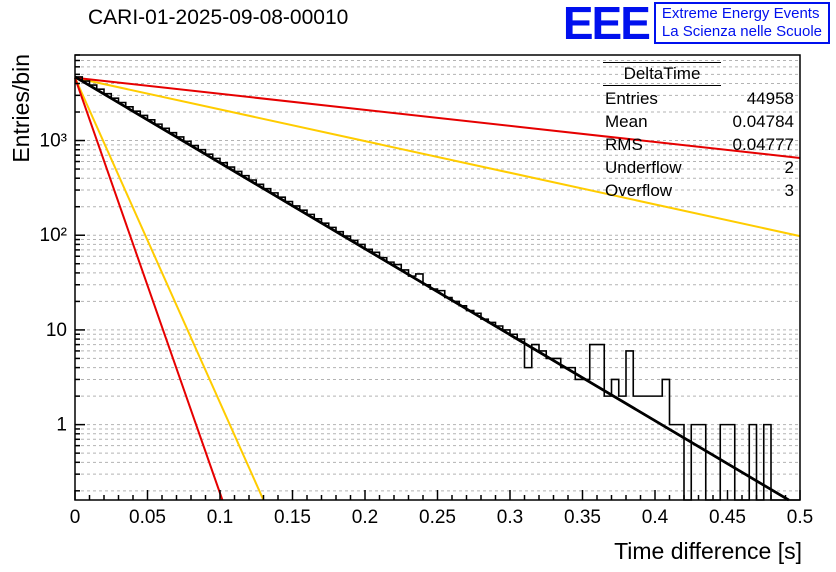 The width and height of the screenshot is (836, 572). Describe the element at coordinates (53, 235) in the screenshot. I see `y-tick-label: 10²` at that location.